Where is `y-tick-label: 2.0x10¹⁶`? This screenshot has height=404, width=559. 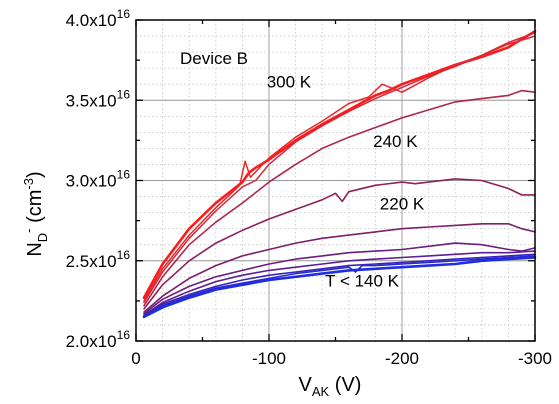
y-tick-label: 2.0x10¹⁶ is located at coordinates (98, 339).